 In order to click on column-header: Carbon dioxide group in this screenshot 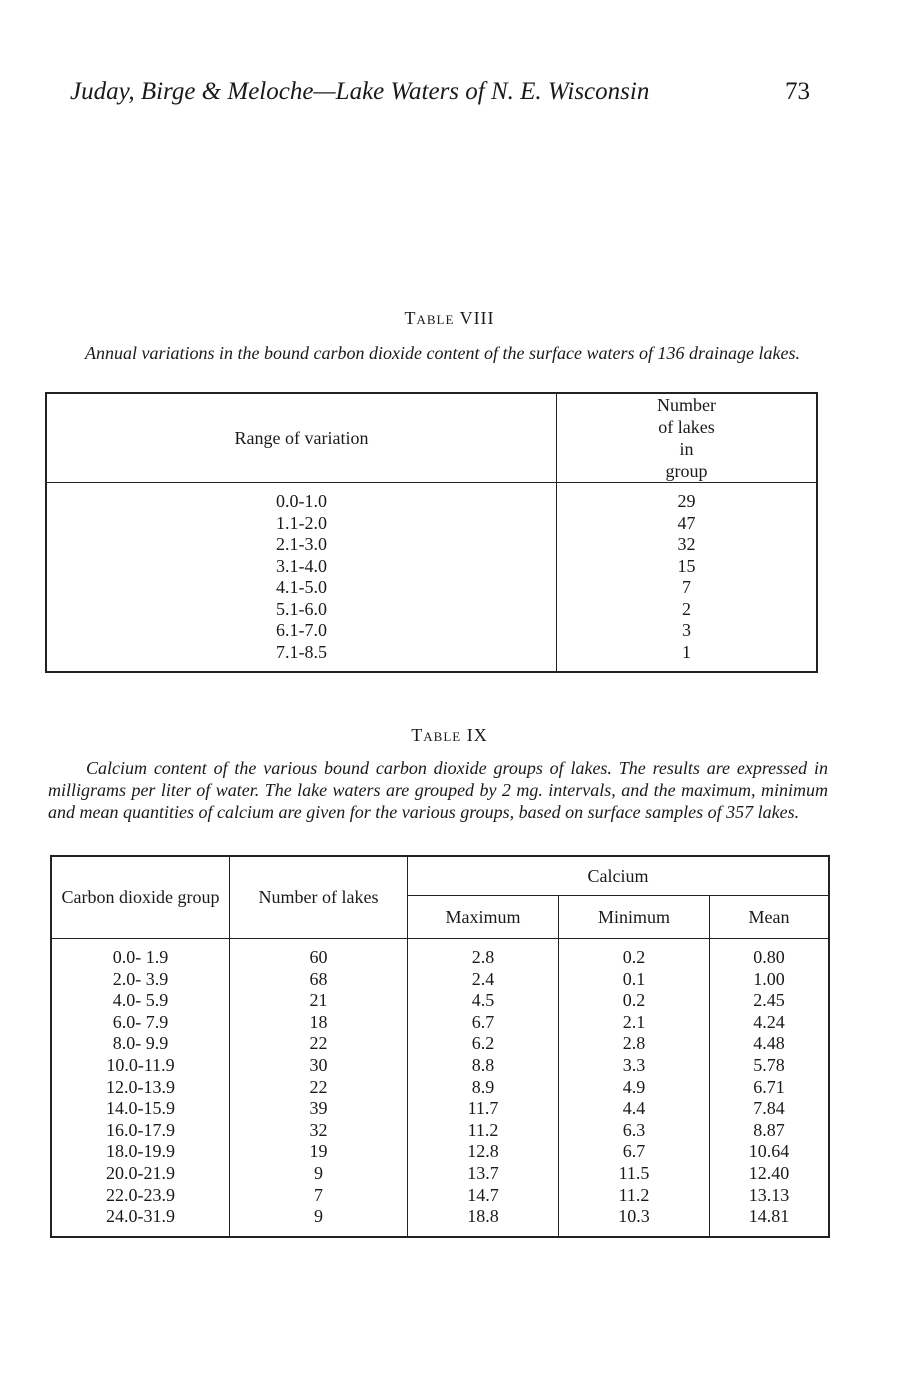, I will do `click(140, 897)`.